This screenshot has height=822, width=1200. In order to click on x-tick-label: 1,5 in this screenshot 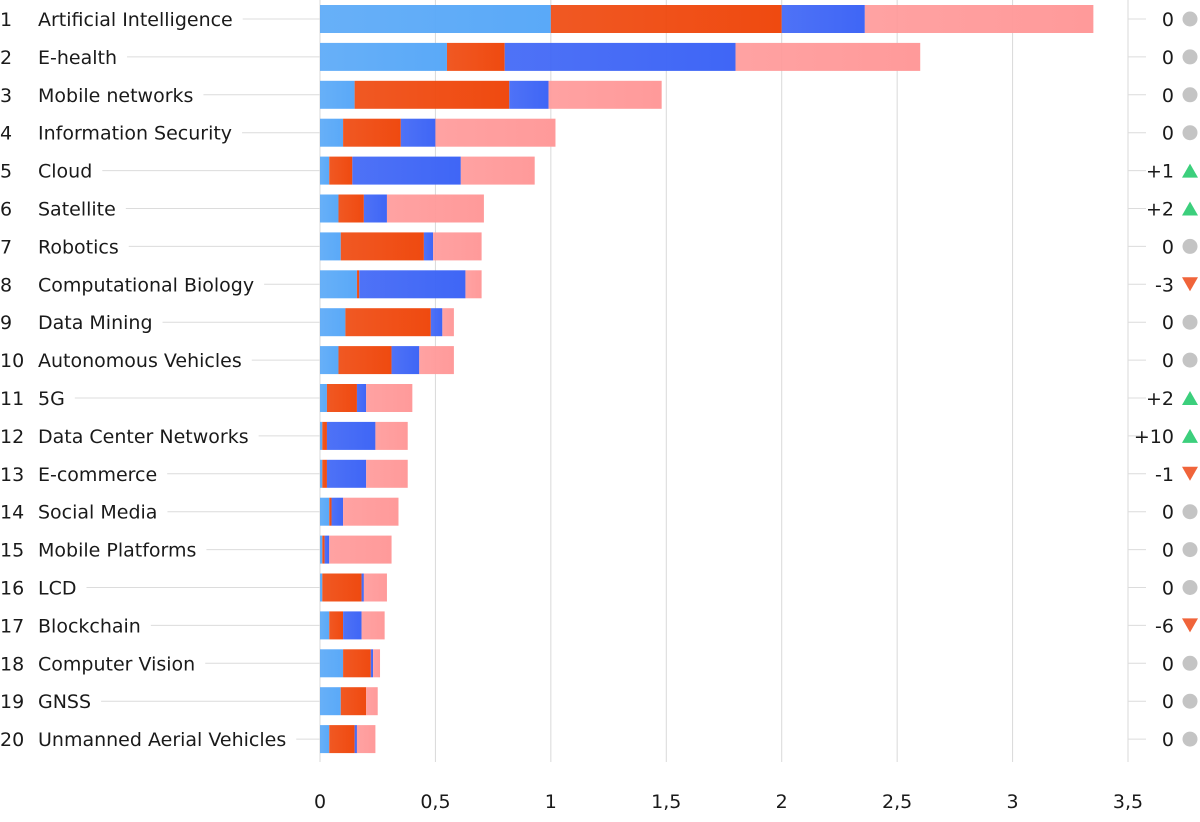, I will do `click(666, 802)`.